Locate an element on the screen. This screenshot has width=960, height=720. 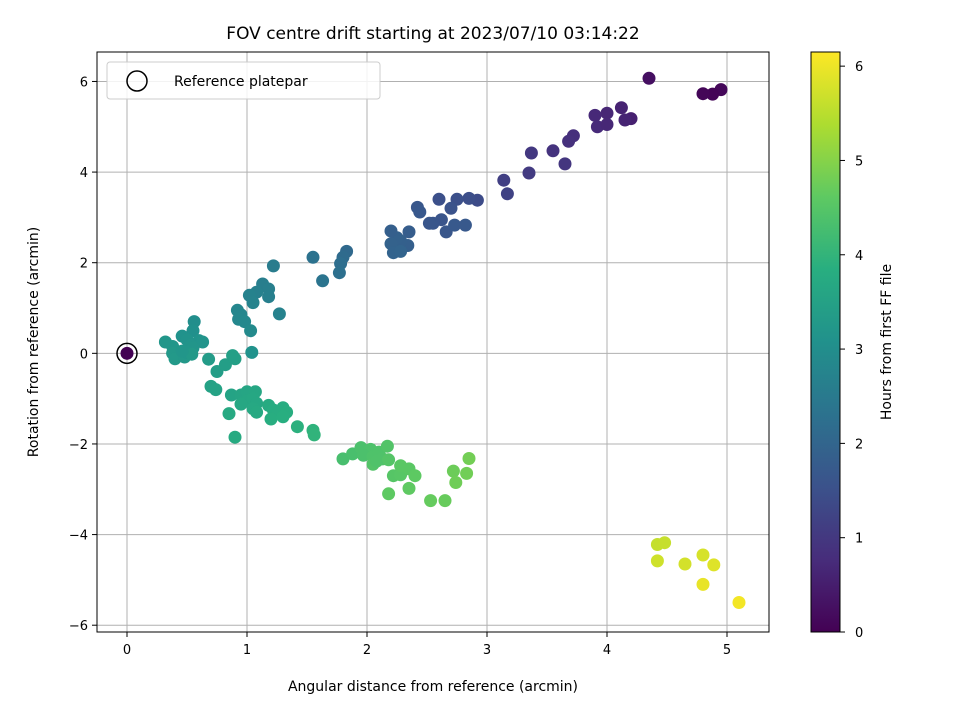
y-axis-ticks: −6 −4 −2 0 2 4 6 is located at coordinates (83, 354).